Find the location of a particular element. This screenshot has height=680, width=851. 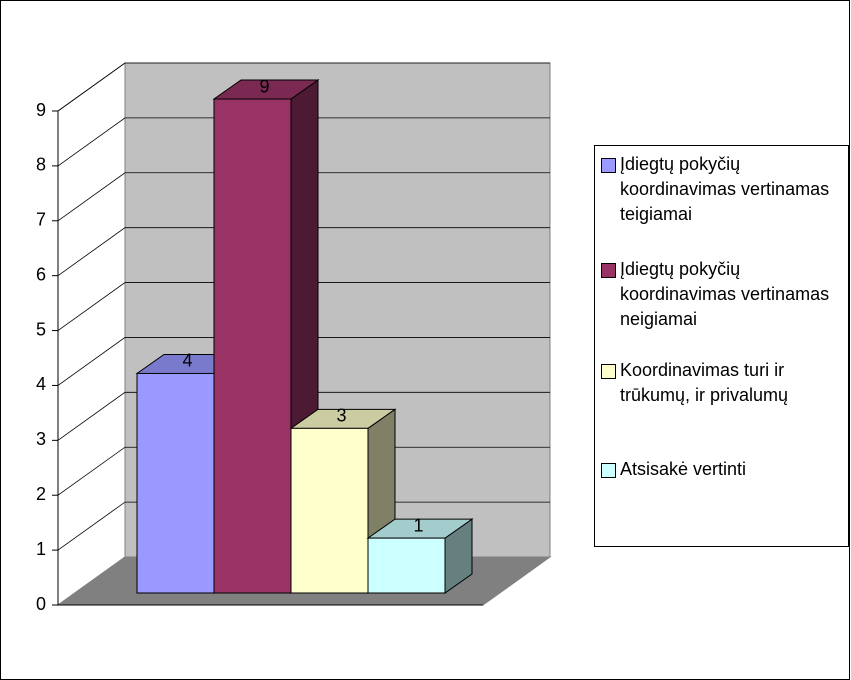

data-label: 1 is located at coordinates (418, 525).